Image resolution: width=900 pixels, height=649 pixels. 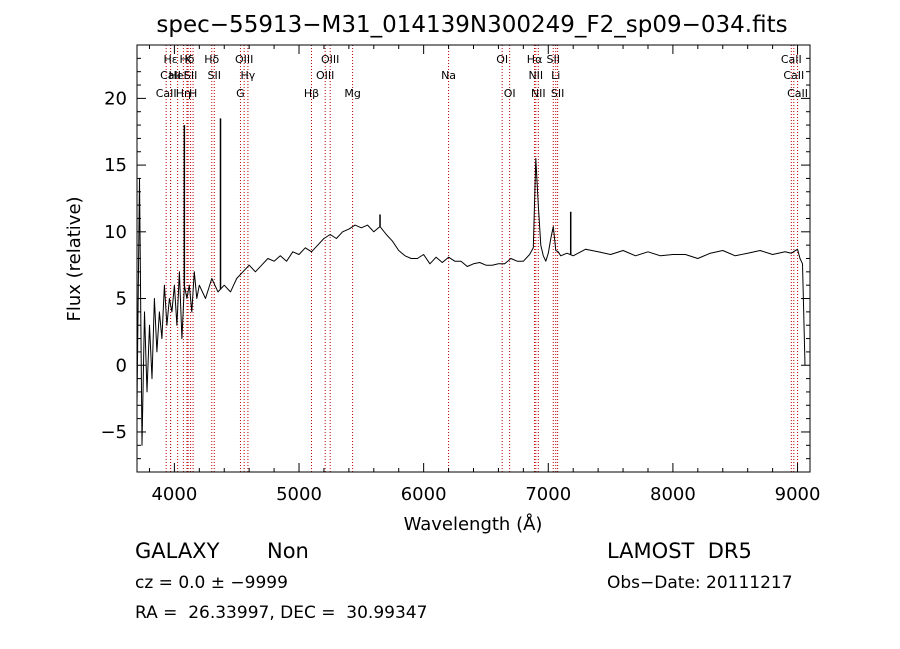 What do you see at coordinates (121, 365) in the screenshot?
I see `y-tick-label-1: 0` at bounding box center [121, 365].